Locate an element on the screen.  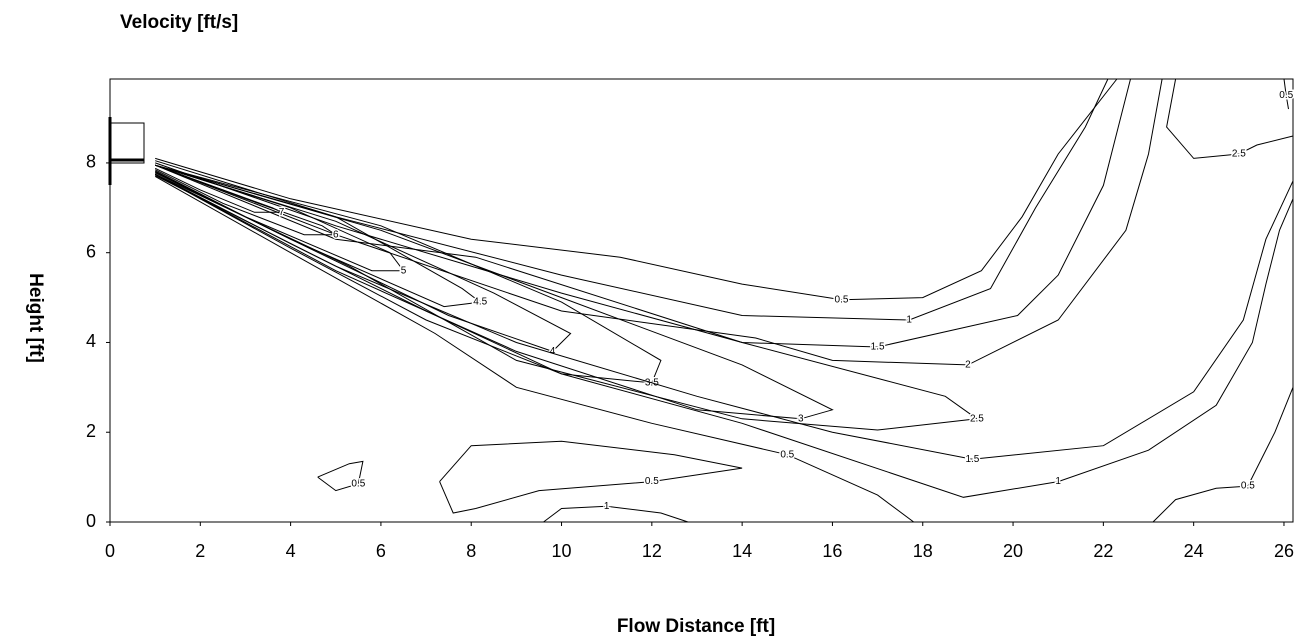
contour-label: 4 is located at coordinates (553, 351).